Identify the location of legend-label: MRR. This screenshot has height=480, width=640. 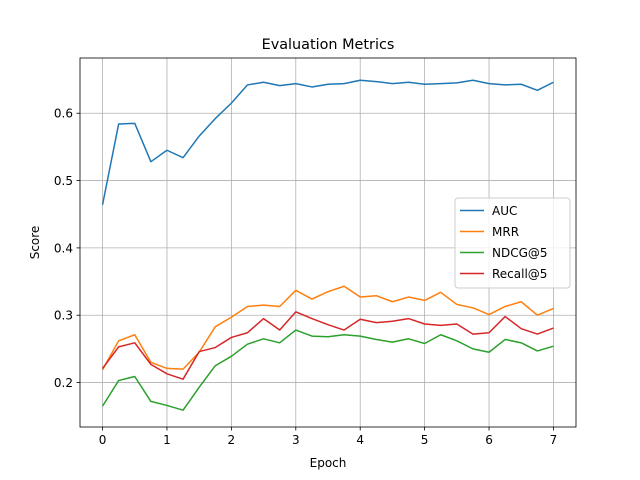
(505, 232).